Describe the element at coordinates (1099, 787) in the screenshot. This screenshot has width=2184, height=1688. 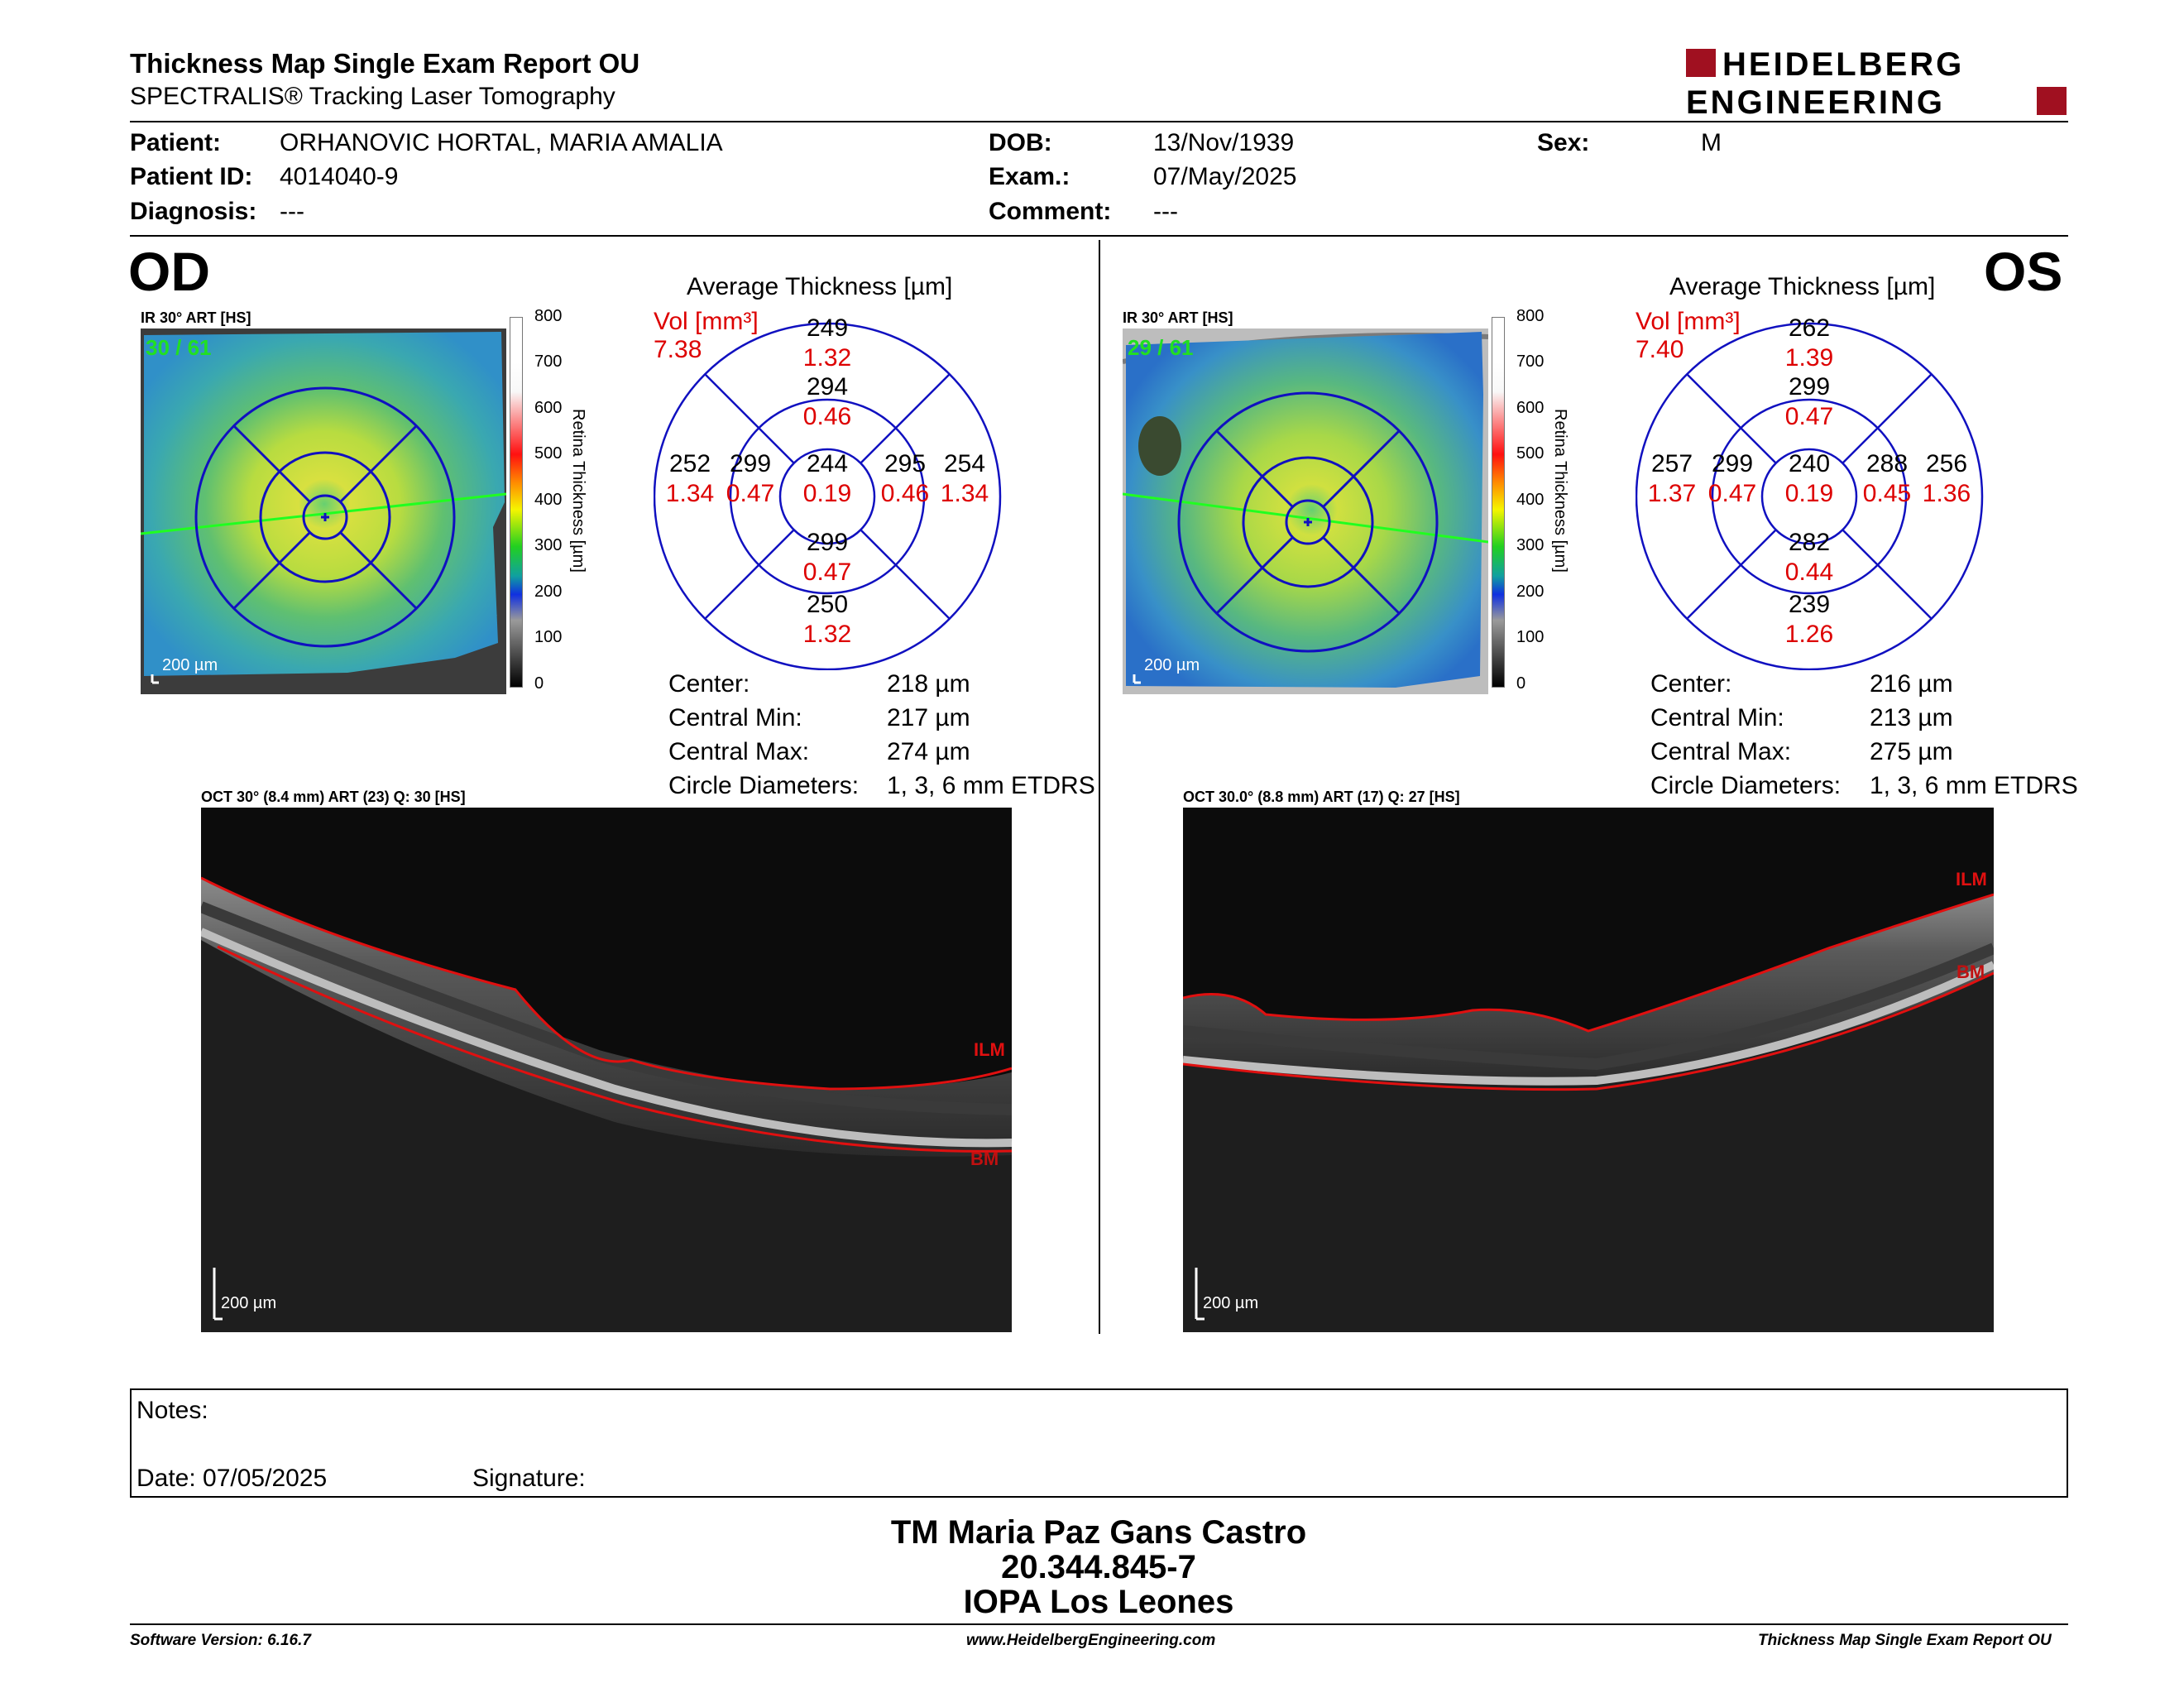
I see `eye-divider` at that location.